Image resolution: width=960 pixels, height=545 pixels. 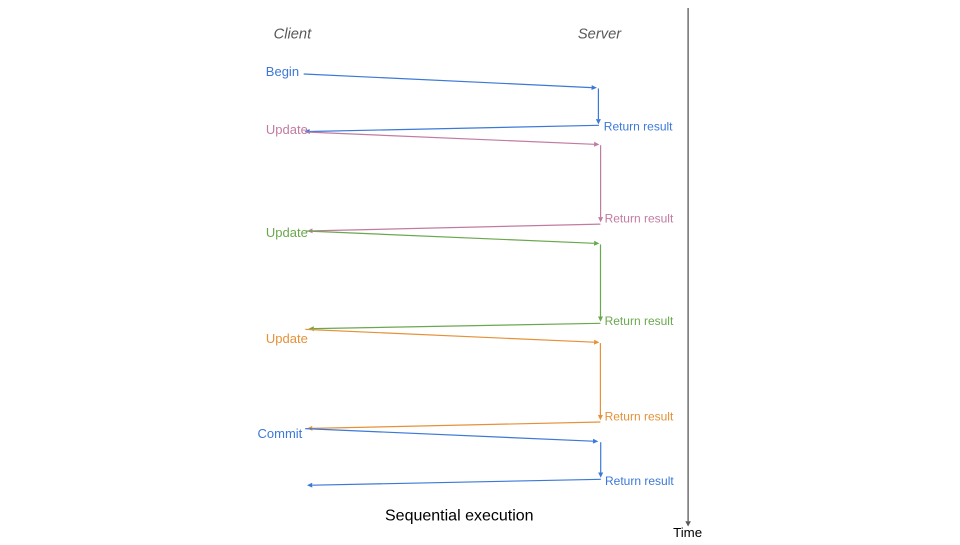 What do you see at coordinates (459, 516) in the screenshot?
I see `svg-text: Sequential execution` at bounding box center [459, 516].